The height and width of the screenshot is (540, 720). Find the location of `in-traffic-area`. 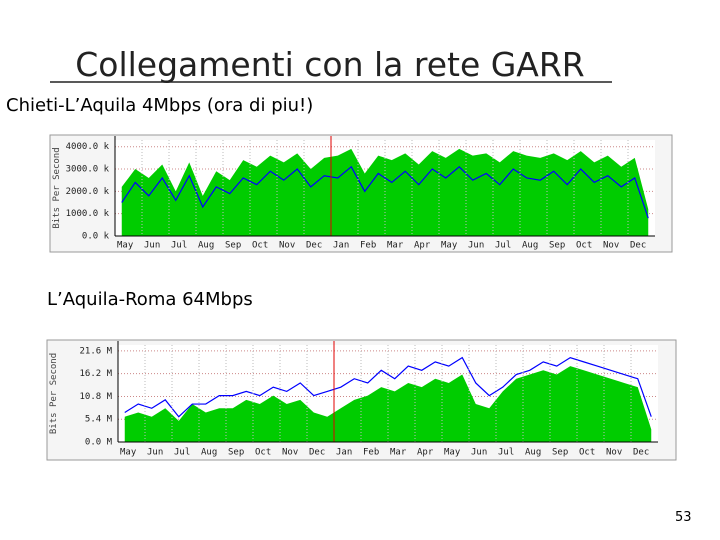

in-traffic-area is located at coordinates (388, 404).